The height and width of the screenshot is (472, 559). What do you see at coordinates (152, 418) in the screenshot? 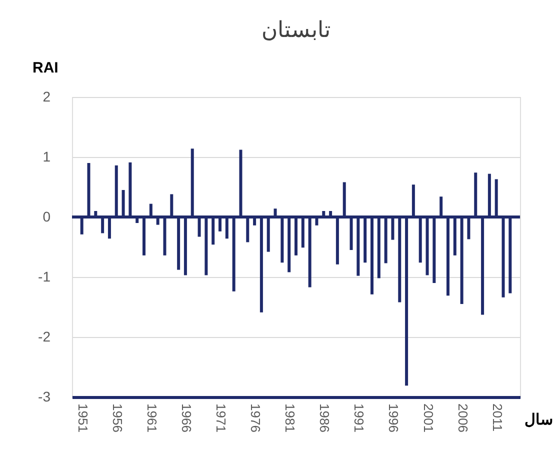
I see `x-tick-label: 1961` at bounding box center [152, 418].